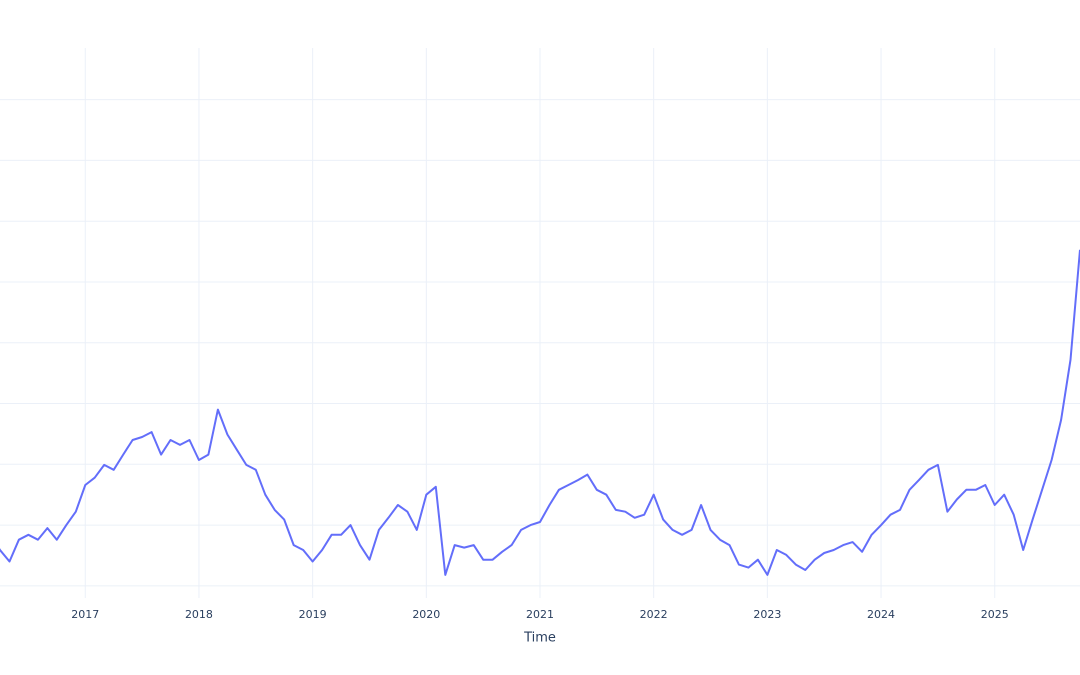  Describe the element at coordinates (199, 614) in the screenshot. I see `x-tick-label: 2018` at that location.